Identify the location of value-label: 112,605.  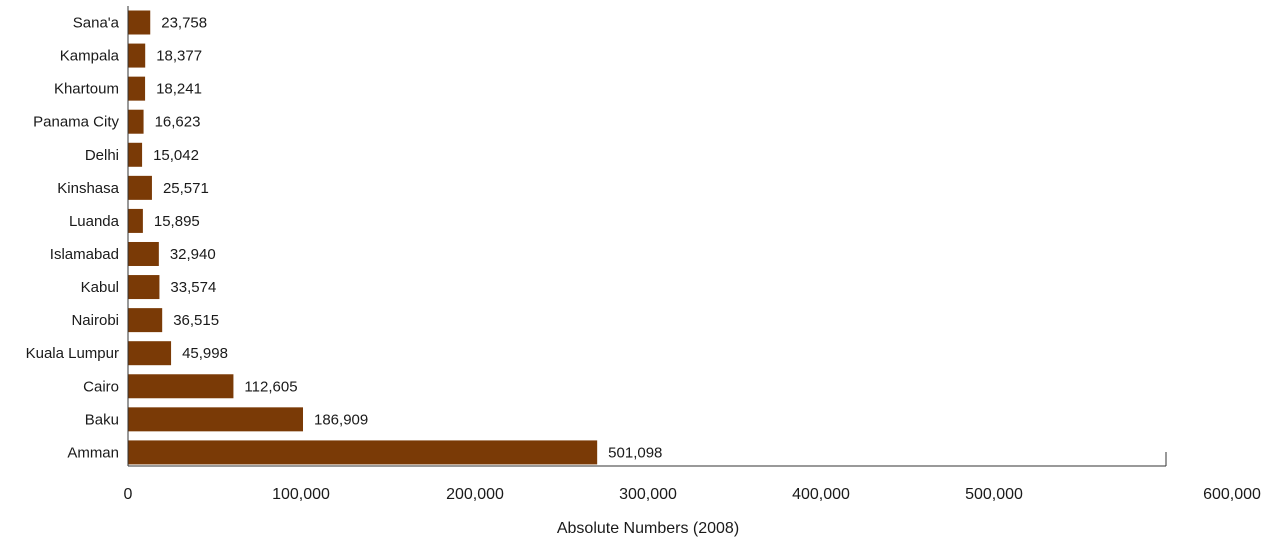
(270, 386).